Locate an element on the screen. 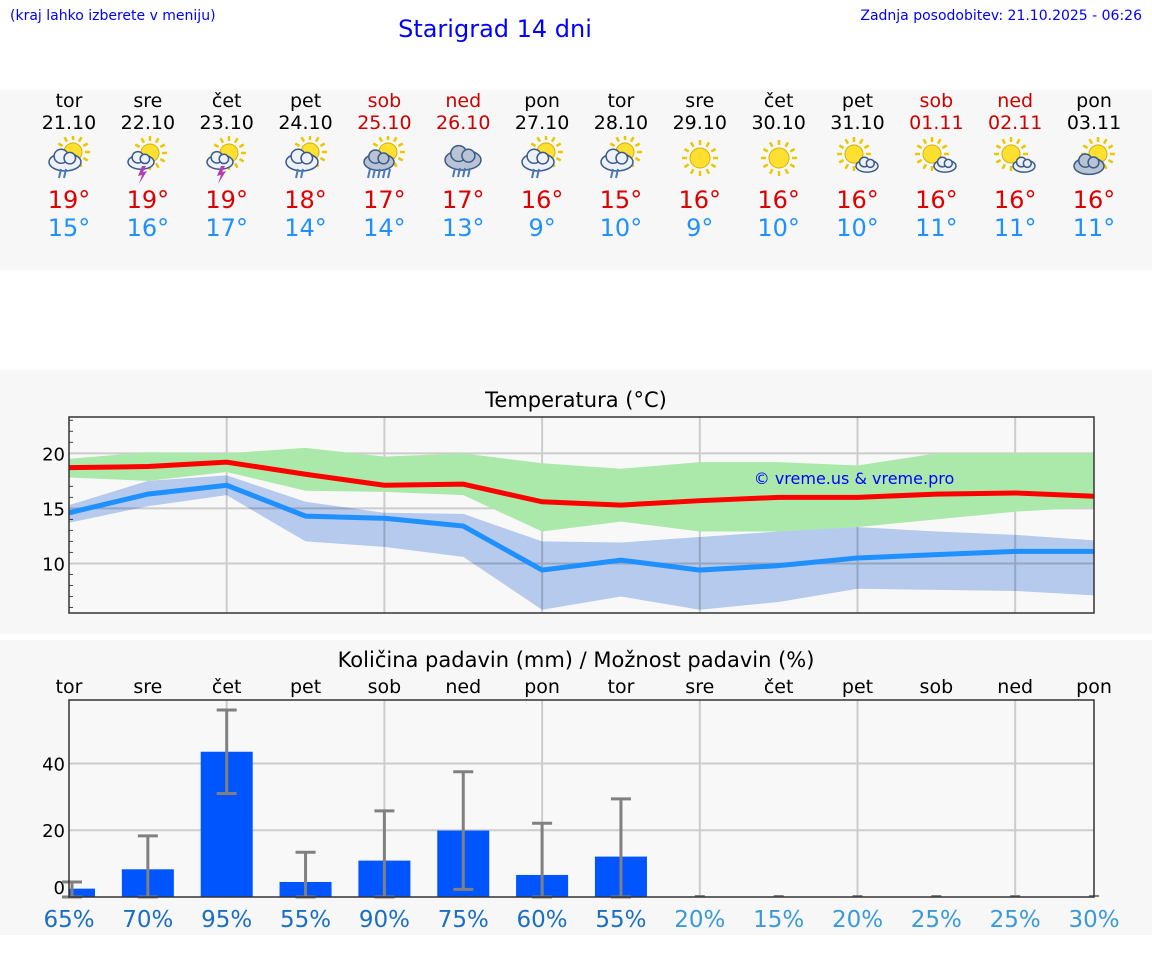 Image resolution: width=1152 pixels, height=975 pixels. y-tick-label: 40 is located at coordinates (53, 764).